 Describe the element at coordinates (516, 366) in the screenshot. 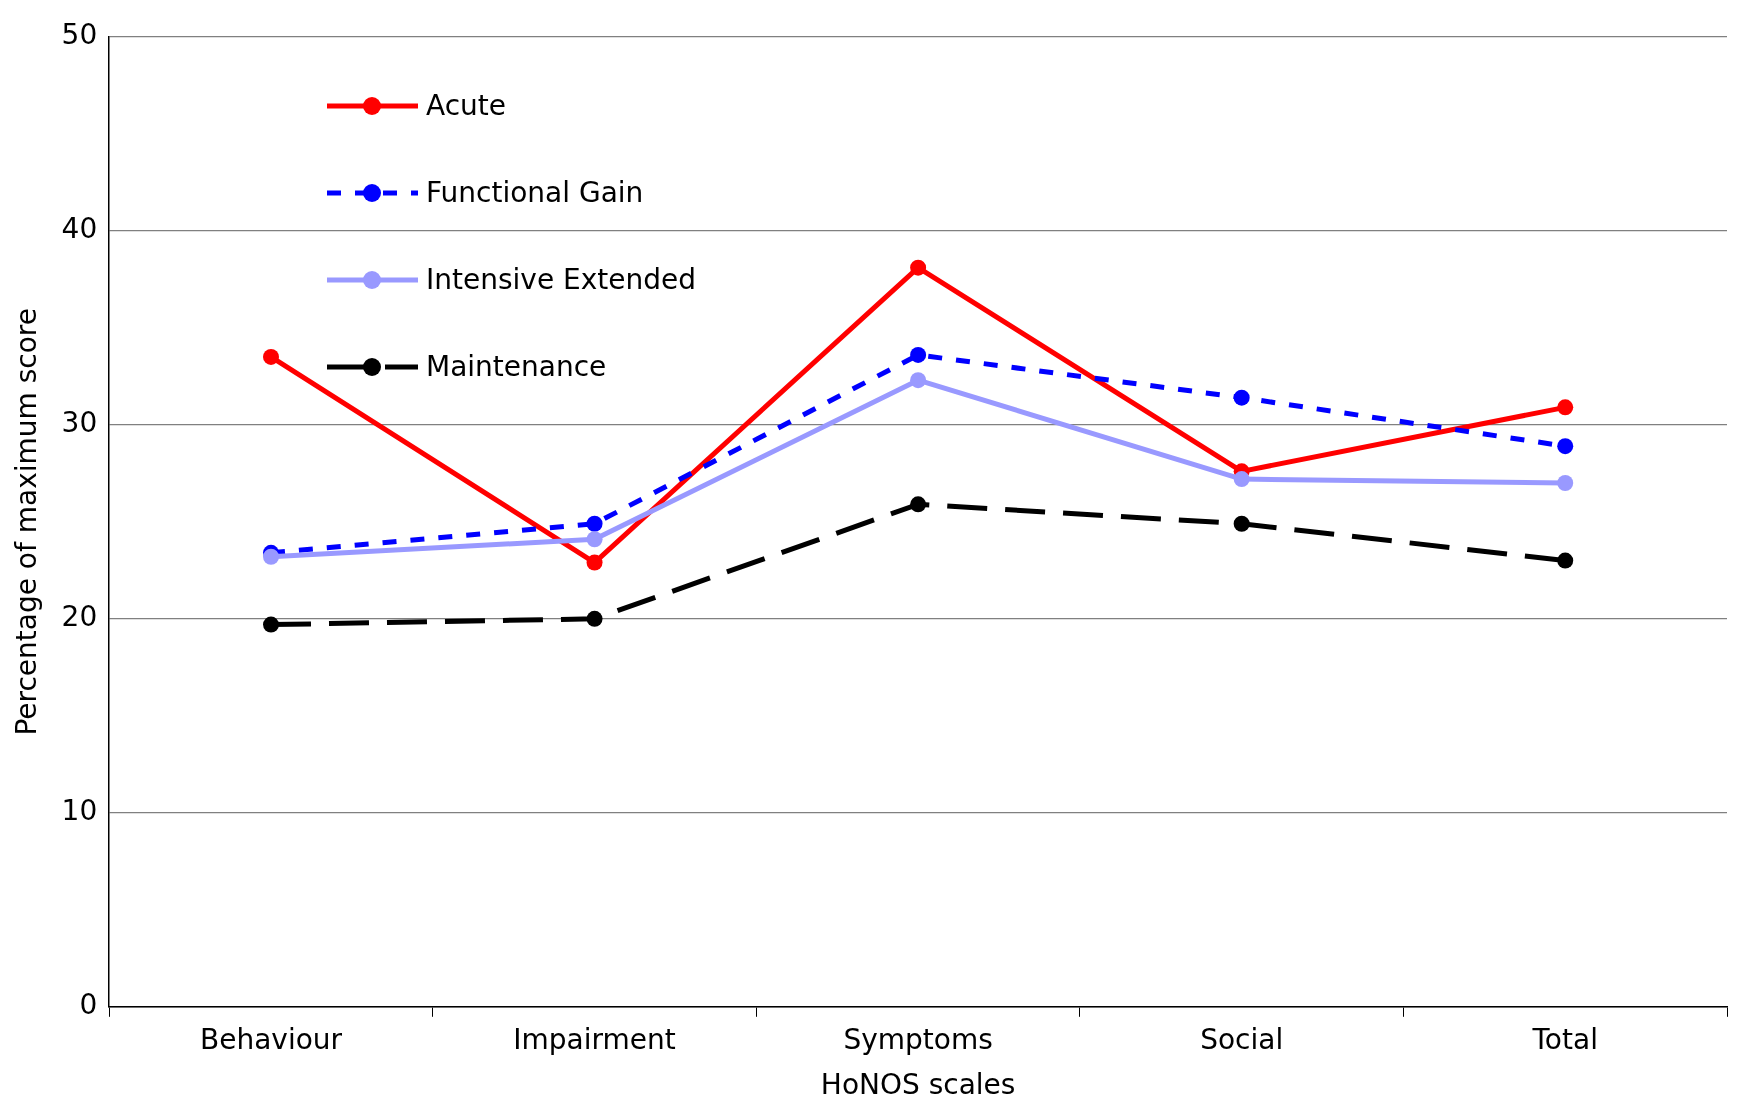

I see `legend-label: Maintenance` at that location.